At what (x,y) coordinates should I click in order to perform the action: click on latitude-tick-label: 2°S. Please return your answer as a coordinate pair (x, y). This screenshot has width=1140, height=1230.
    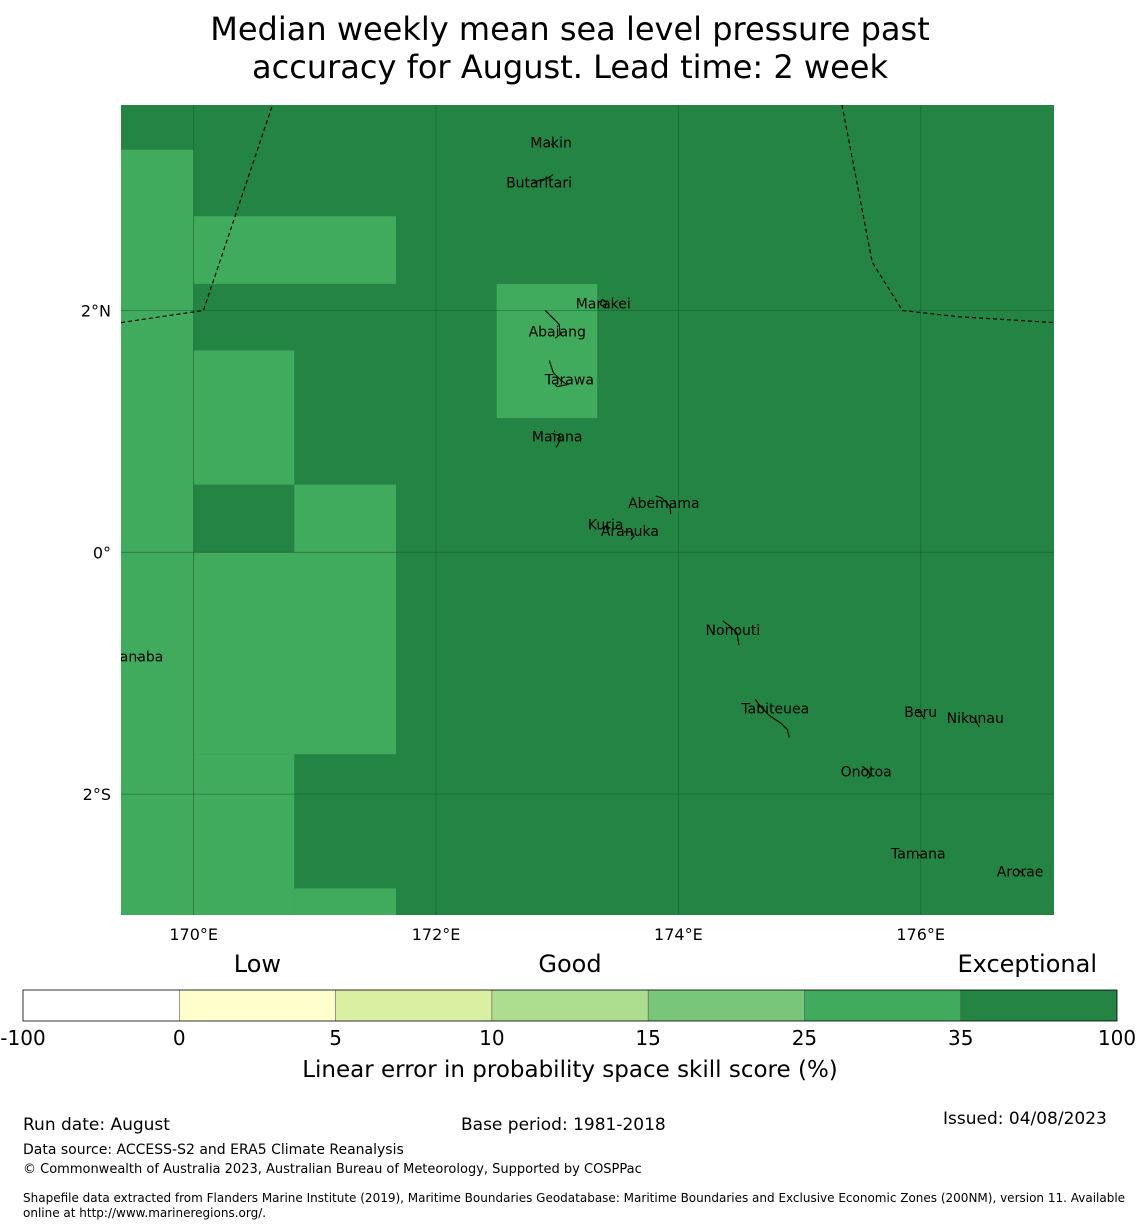
    Looking at the image, I should click on (97, 794).